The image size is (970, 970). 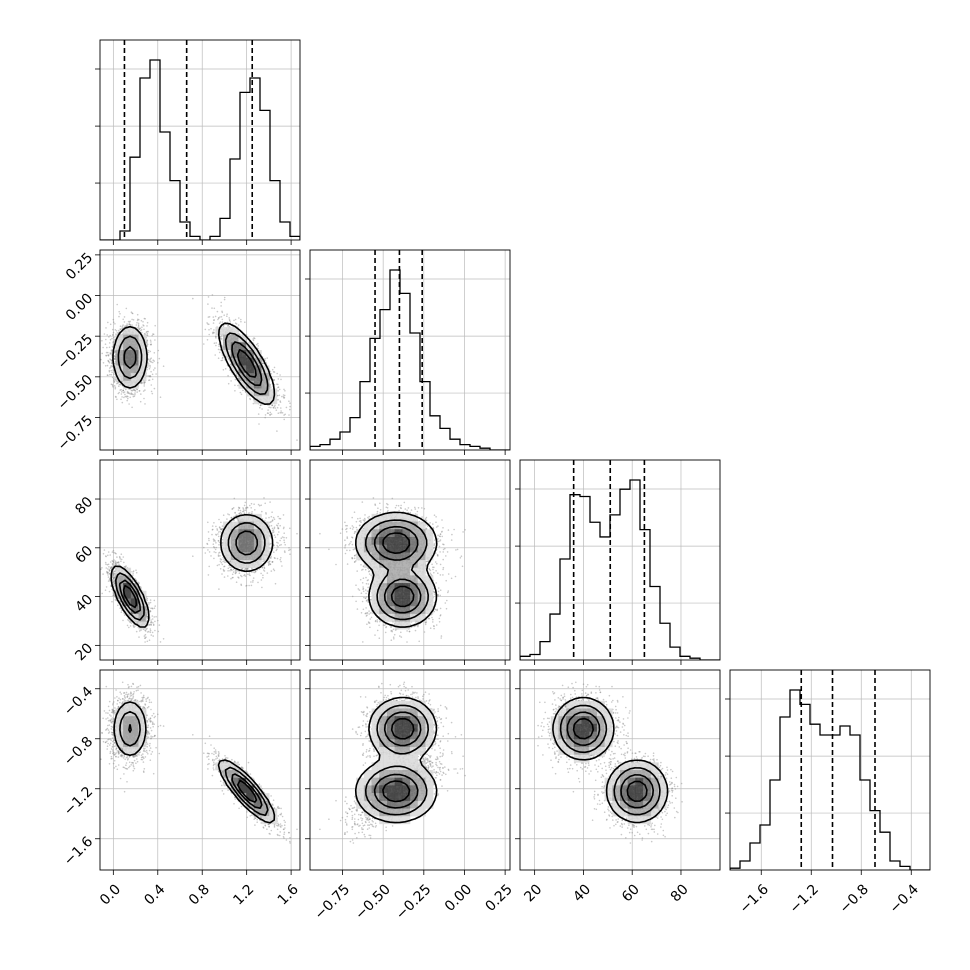 What do you see at coordinates (106, 339) in the screenshot?
I see `sample-point-2-1-1990` at bounding box center [106, 339].